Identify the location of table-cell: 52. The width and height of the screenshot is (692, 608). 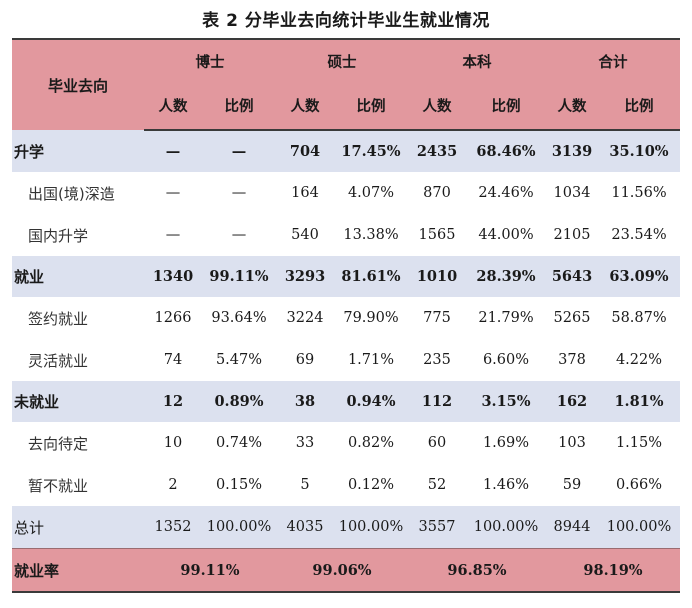
(437, 485).